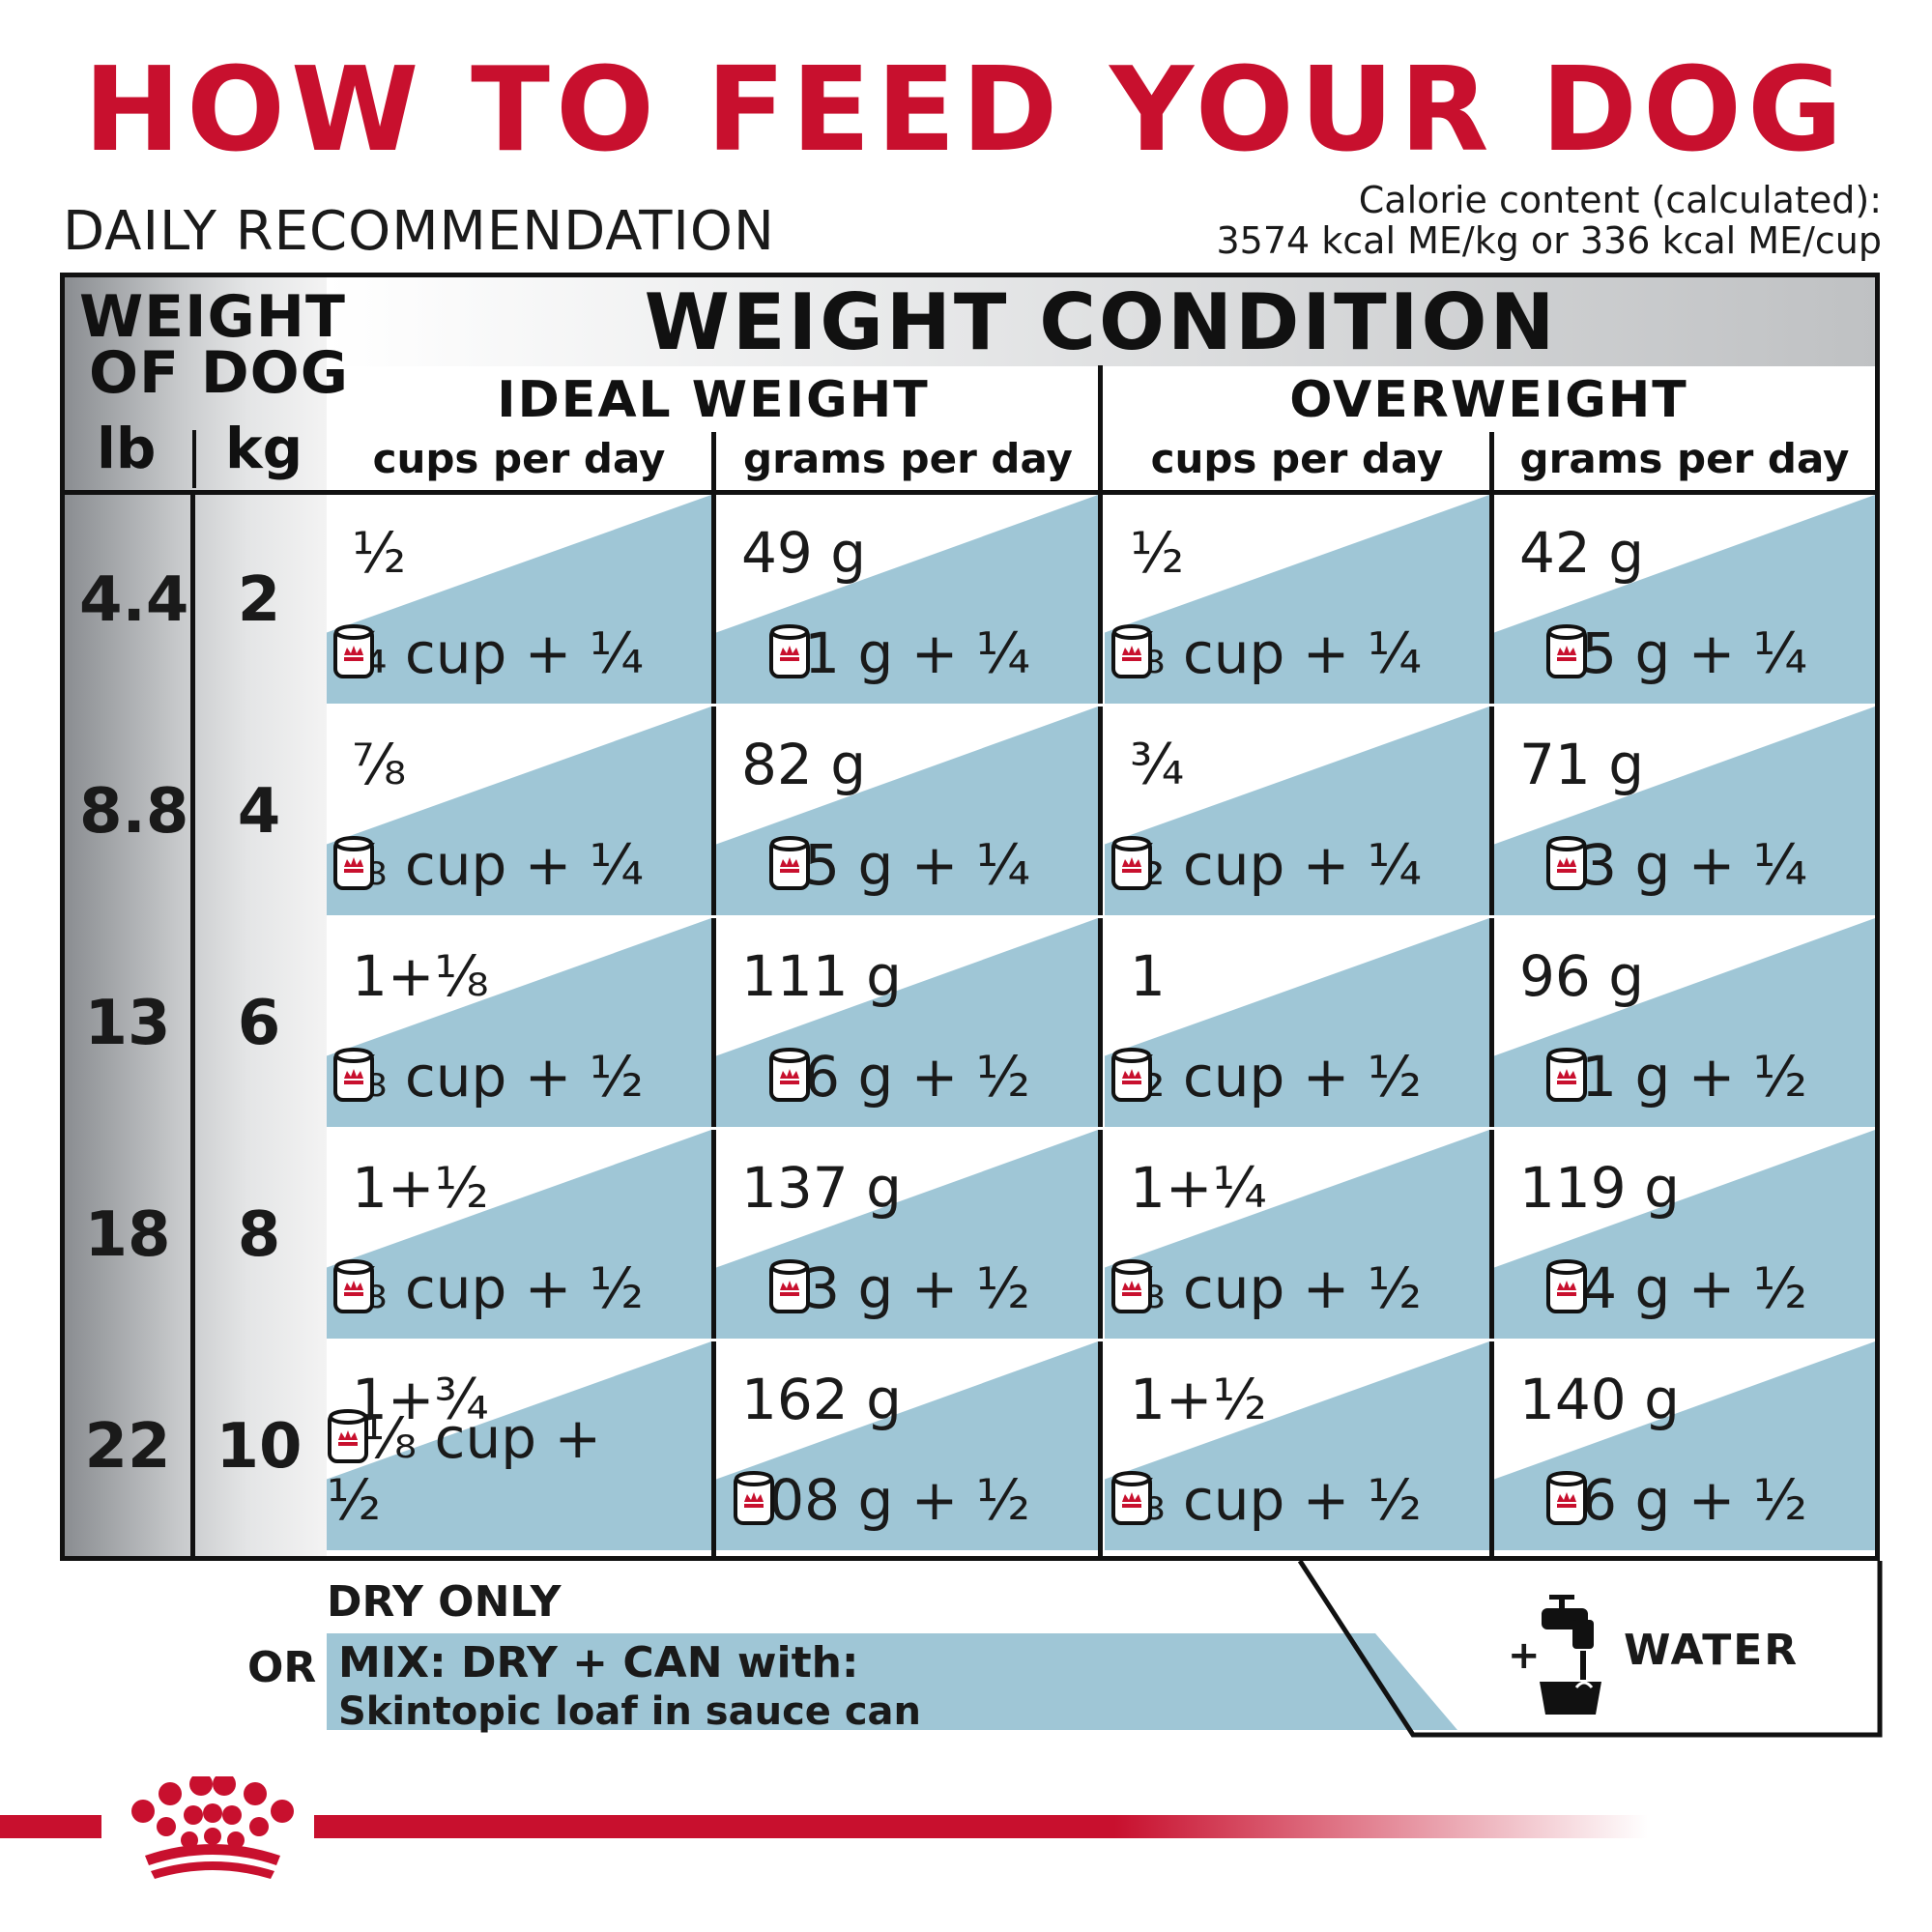  What do you see at coordinates (907, 600) in the screenshot?
I see `feeding-cell: 49 g 21 g + ¼` at bounding box center [907, 600].